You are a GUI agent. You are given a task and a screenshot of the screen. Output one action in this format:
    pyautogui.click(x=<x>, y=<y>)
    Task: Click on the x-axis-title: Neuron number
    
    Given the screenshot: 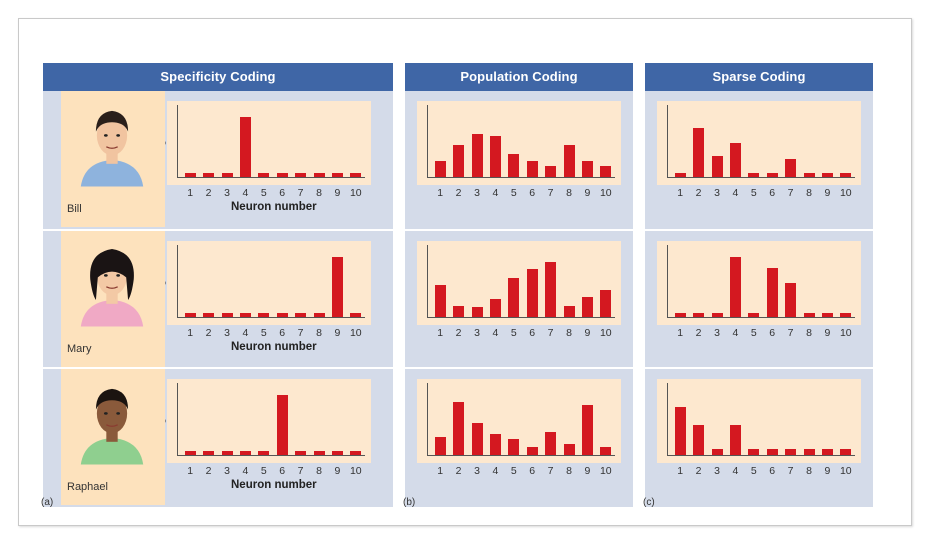 What is the action you would take?
    pyautogui.click(x=274, y=485)
    